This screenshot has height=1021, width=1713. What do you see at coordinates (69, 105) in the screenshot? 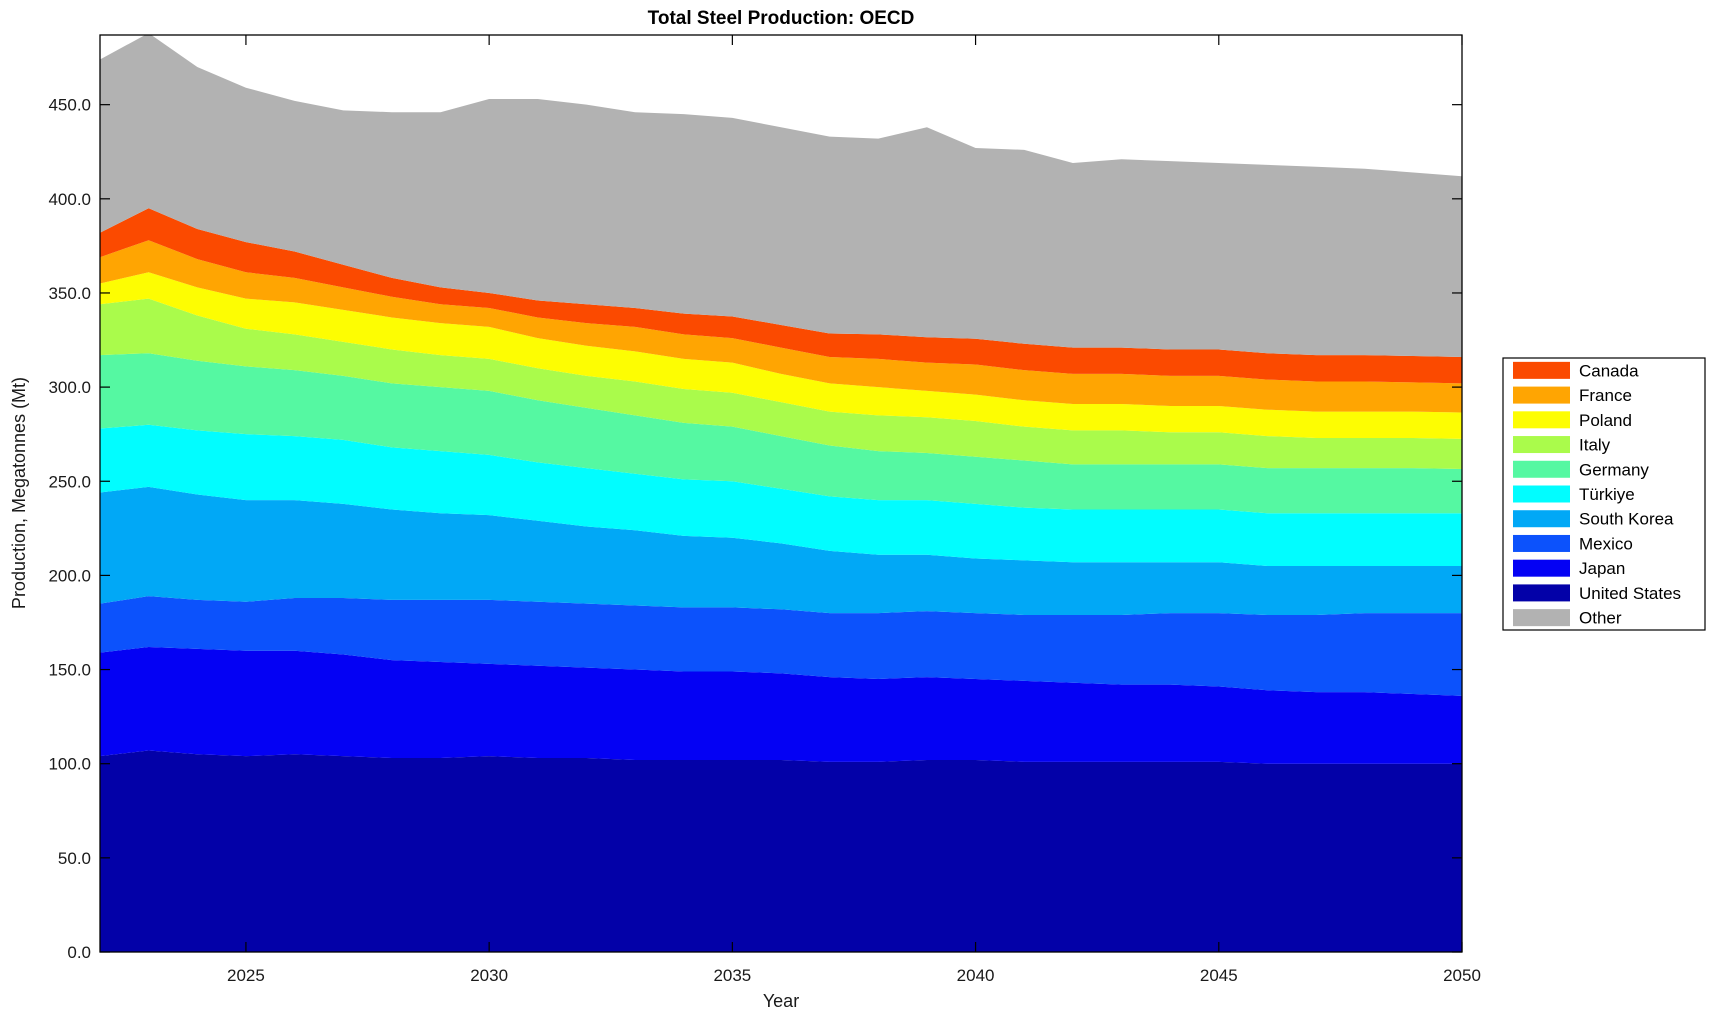
I see `y-tick-label: 450.0` at bounding box center [69, 105].